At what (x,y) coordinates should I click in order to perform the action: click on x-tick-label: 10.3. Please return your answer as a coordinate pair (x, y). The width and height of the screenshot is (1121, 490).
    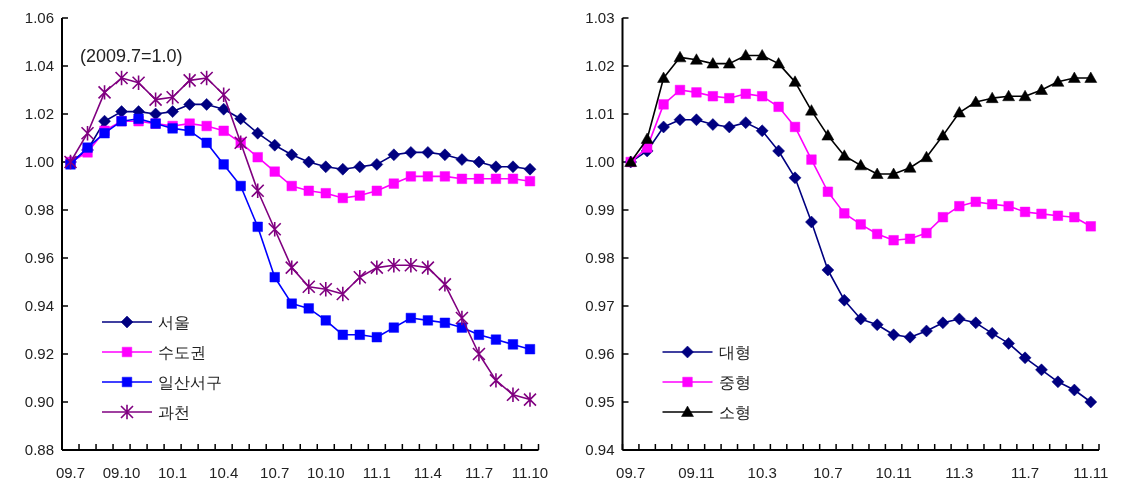
    Looking at the image, I should click on (762, 472).